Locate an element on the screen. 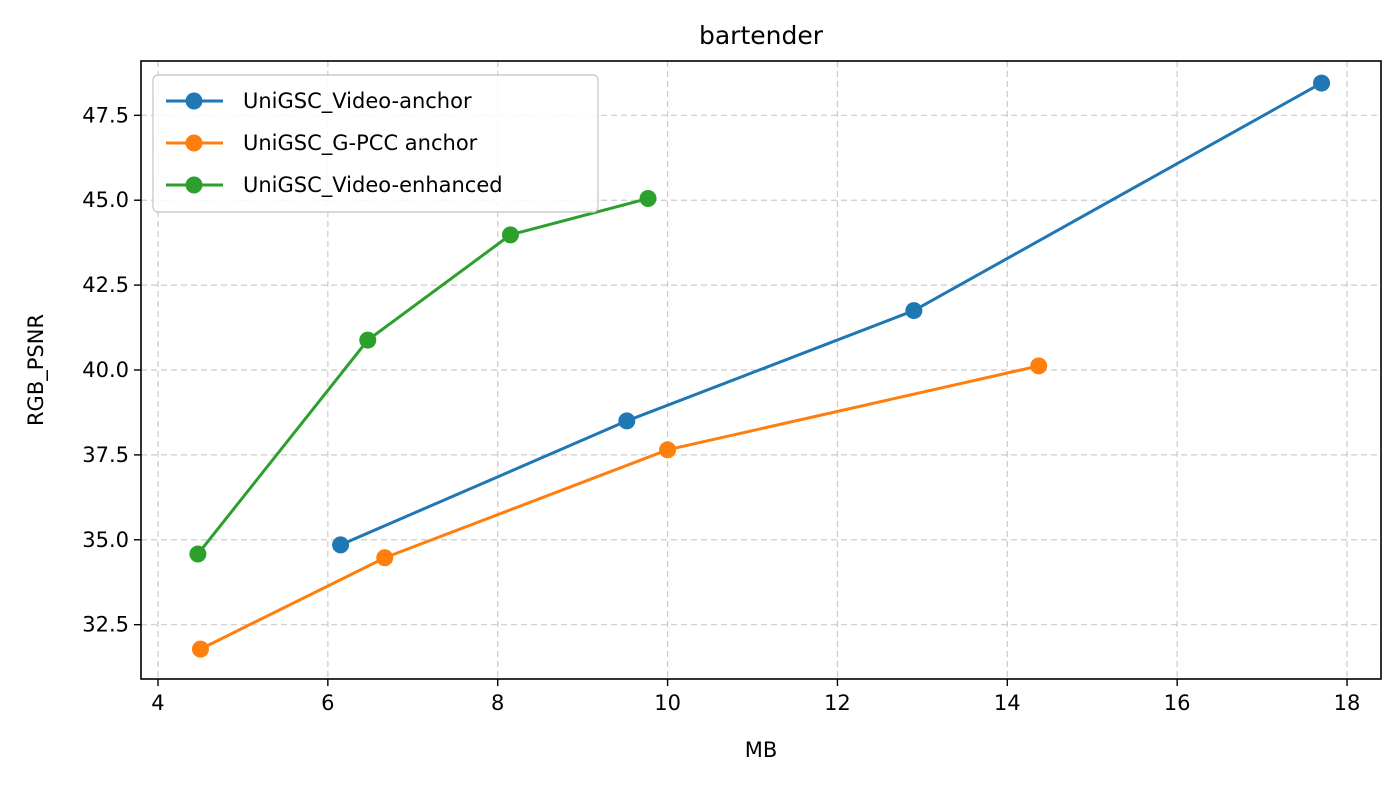 The width and height of the screenshot is (1400, 789). y-tick-label: 47.5 is located at coordinates (105, 115).